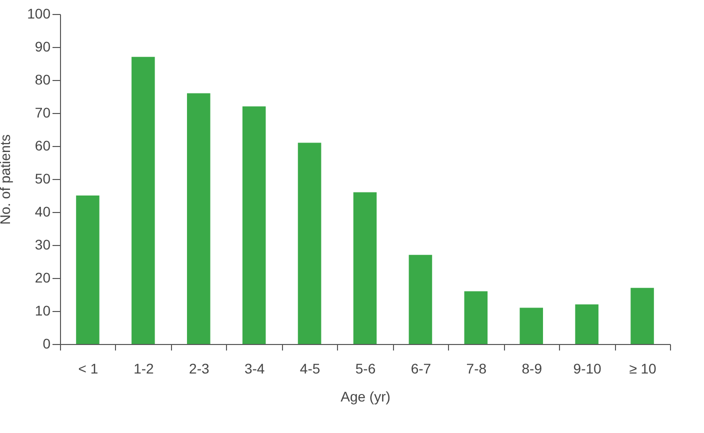 The height and width of the screenshot is (433, 704). I want to click on y-tick-label: 10, so click(42, 310).